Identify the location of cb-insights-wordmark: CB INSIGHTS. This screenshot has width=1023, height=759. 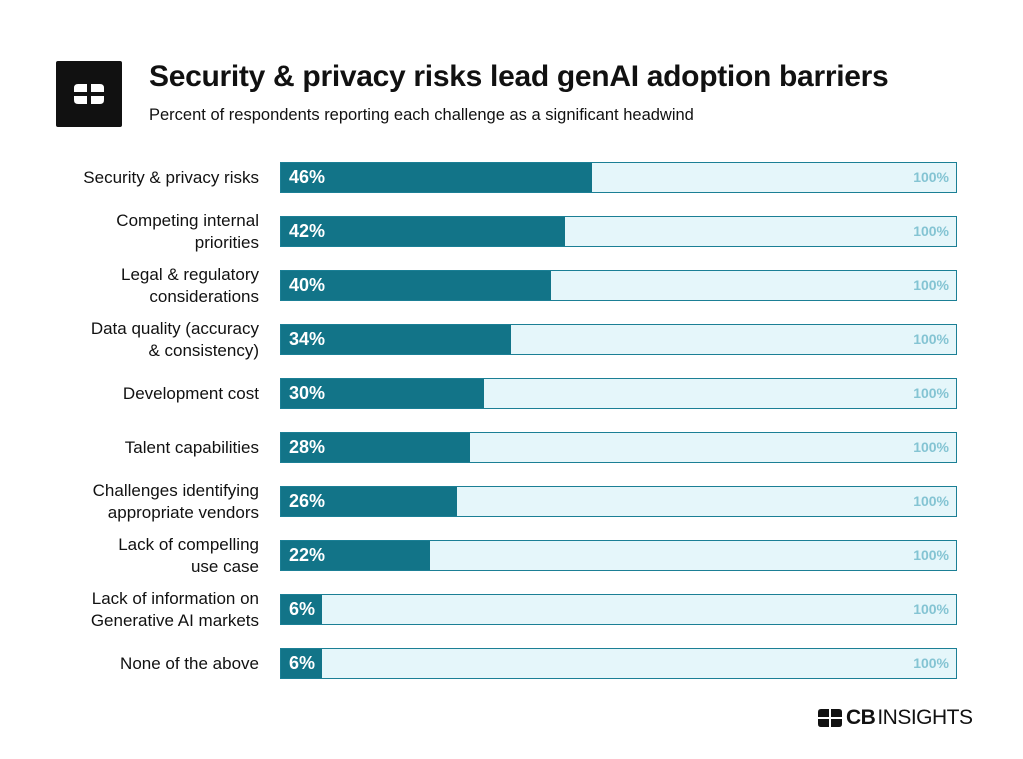
(895, 718).